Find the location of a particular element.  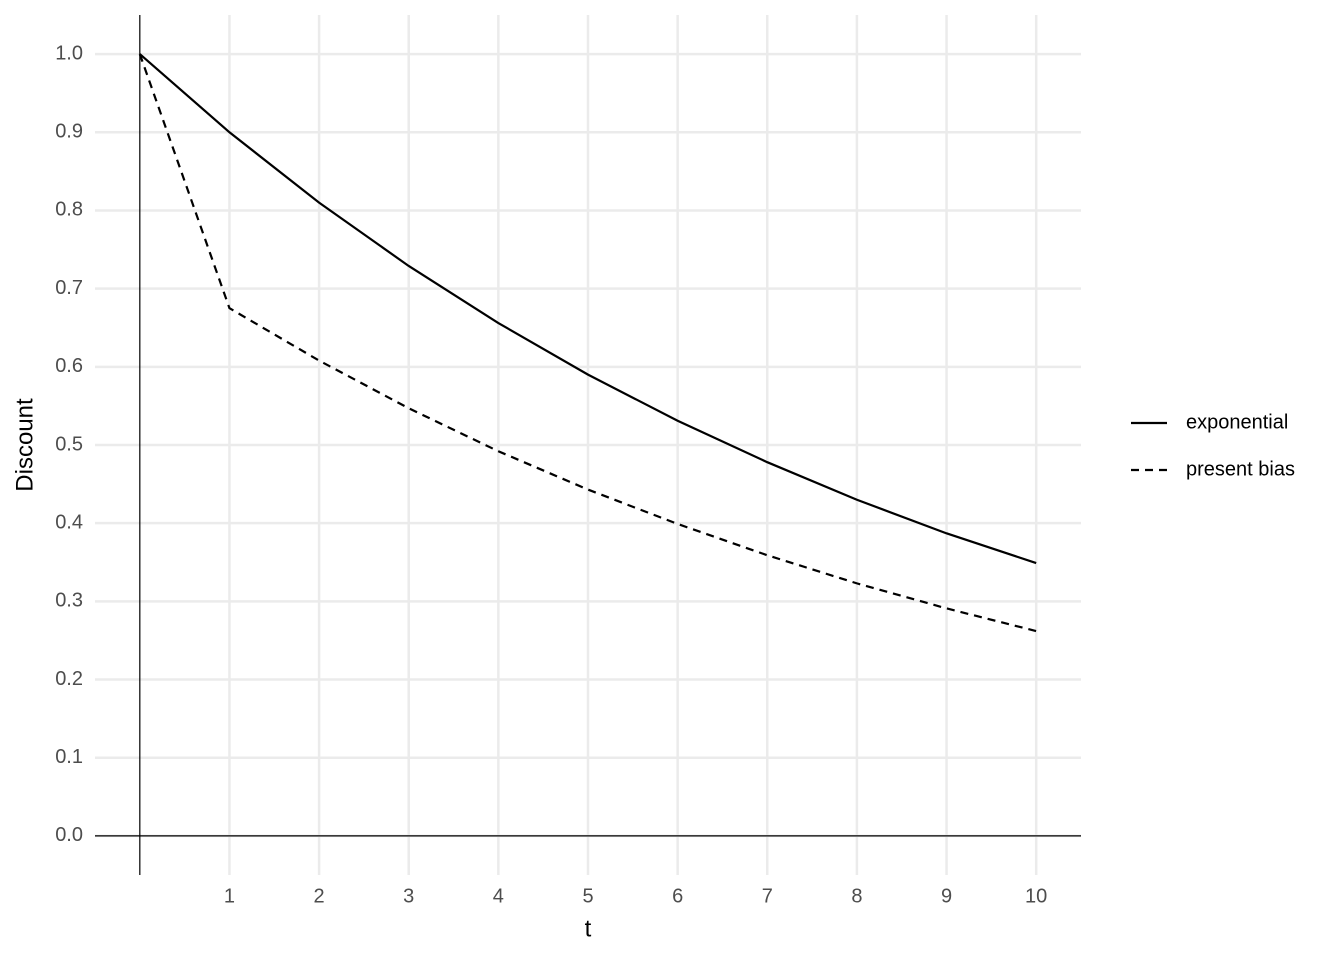

y-tick-label: 0.2 is located at coordinates (69, 679).